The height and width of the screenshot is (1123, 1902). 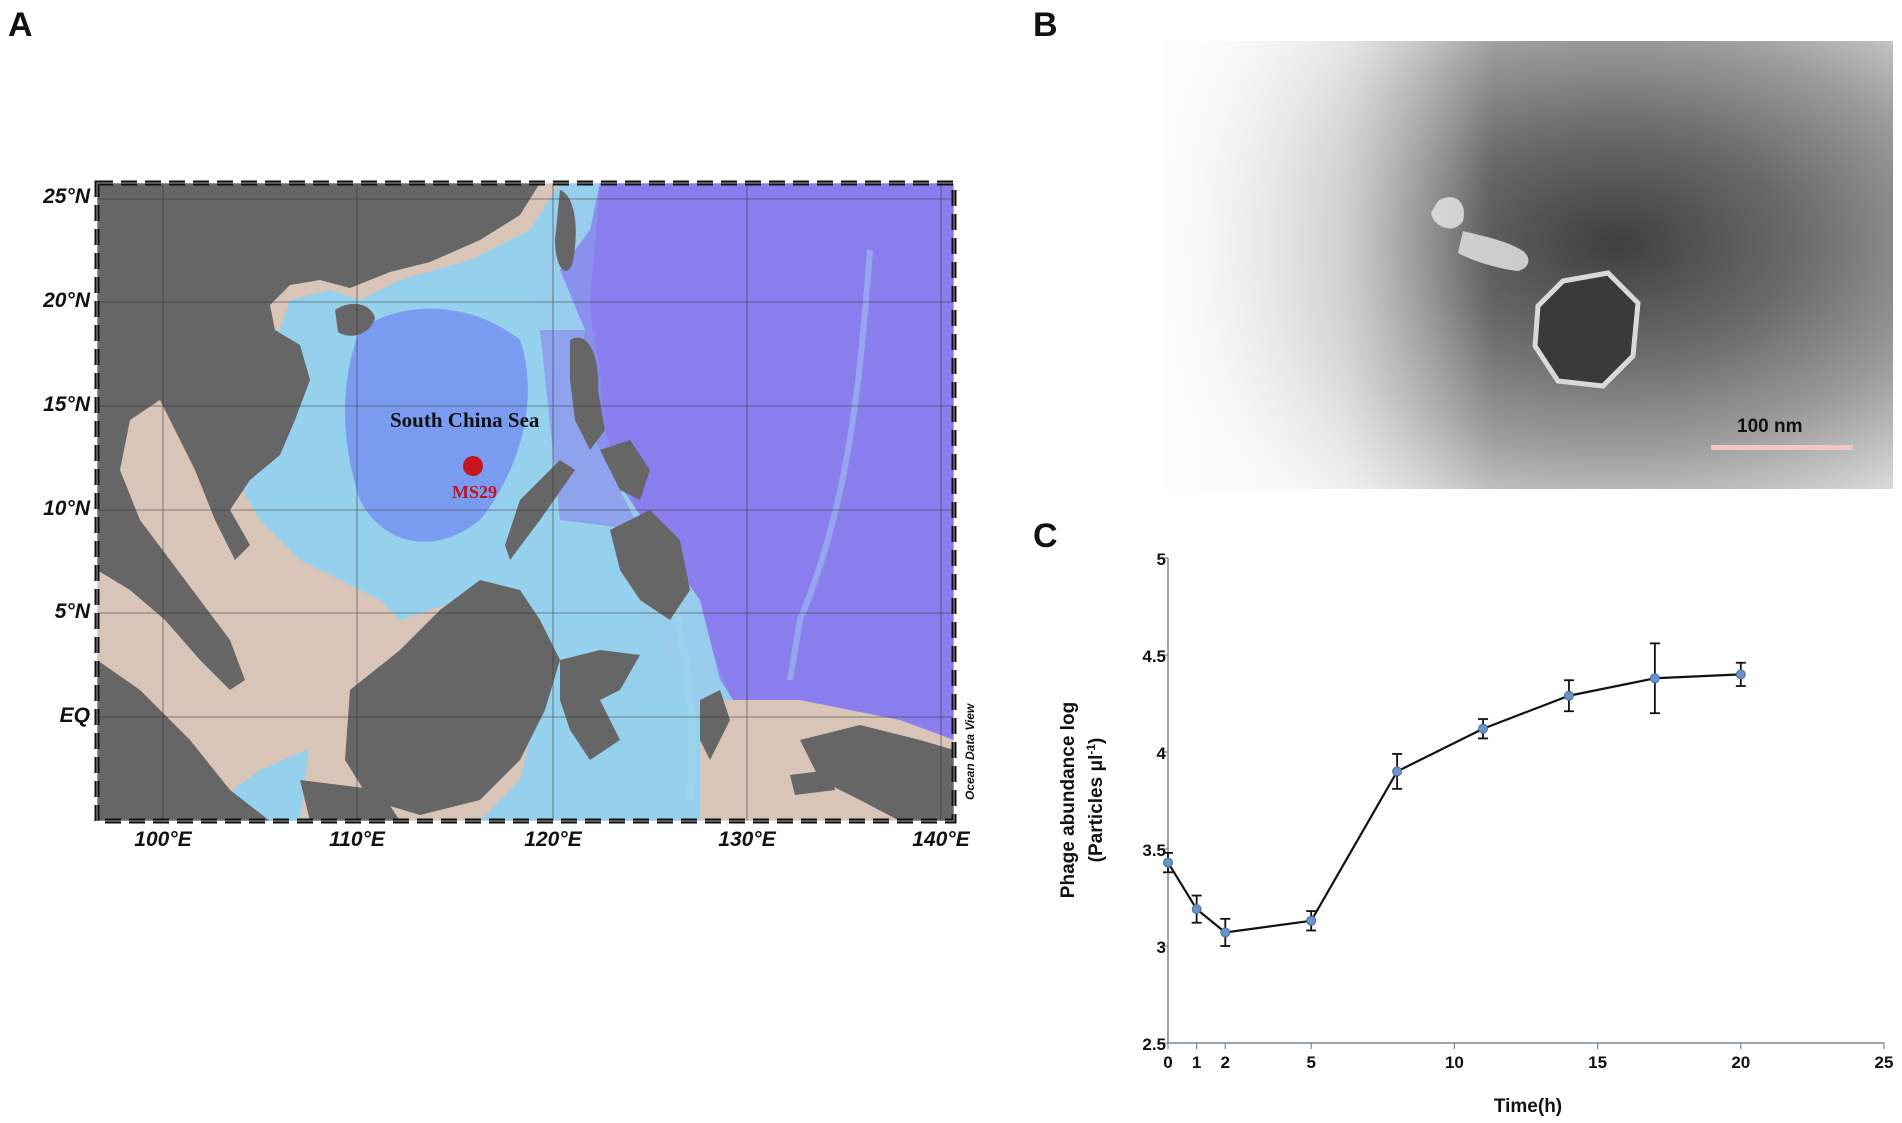 What do you see at coordinates (1528, 1106) in the screenshot?
I see `x-axis-title: Time(h)` at bounding box center [1528, 1106].